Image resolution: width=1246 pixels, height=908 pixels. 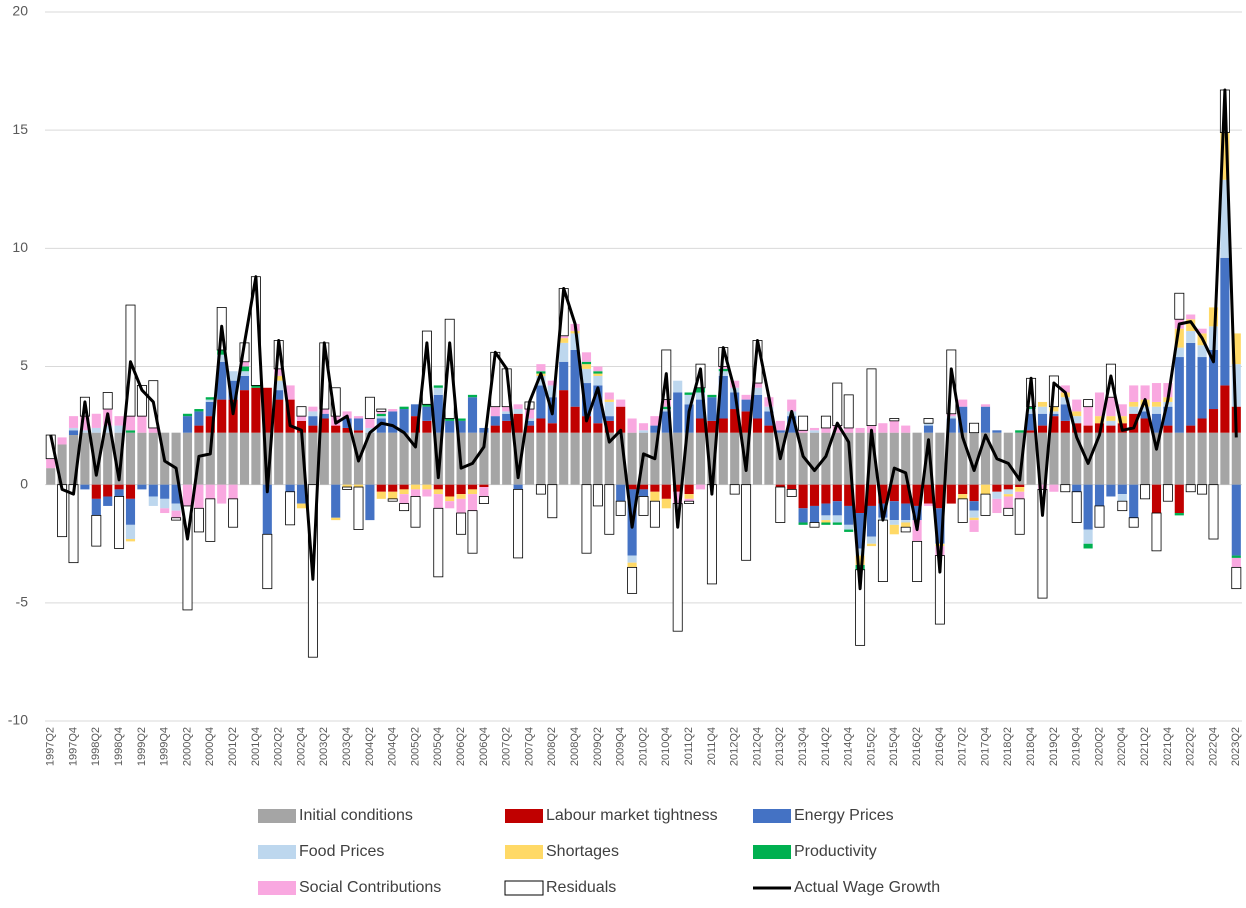 I want to click on x-tick-label: 2007Q4, so click(x=529, y=746).